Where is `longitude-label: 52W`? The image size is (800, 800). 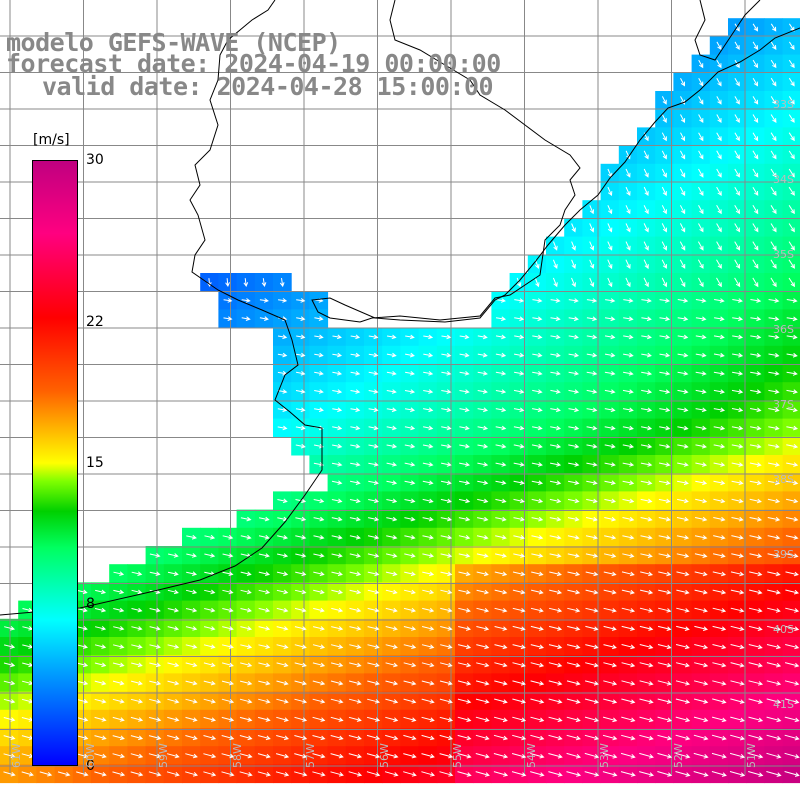
longitude-label: 52W is located at coordinates (678, 755).